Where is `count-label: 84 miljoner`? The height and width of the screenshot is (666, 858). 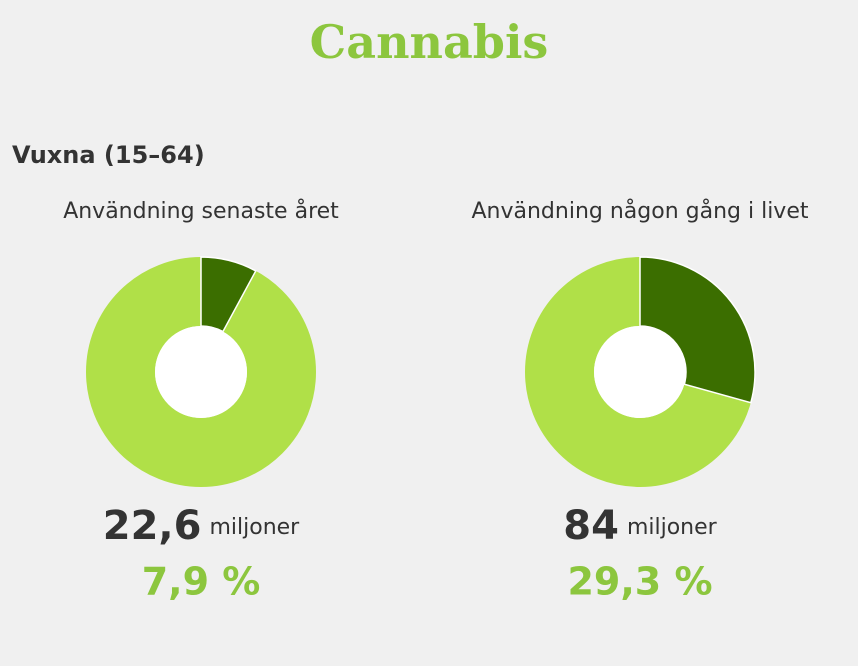 count-label: 84 miljoner is located at coordinates (640, 526).